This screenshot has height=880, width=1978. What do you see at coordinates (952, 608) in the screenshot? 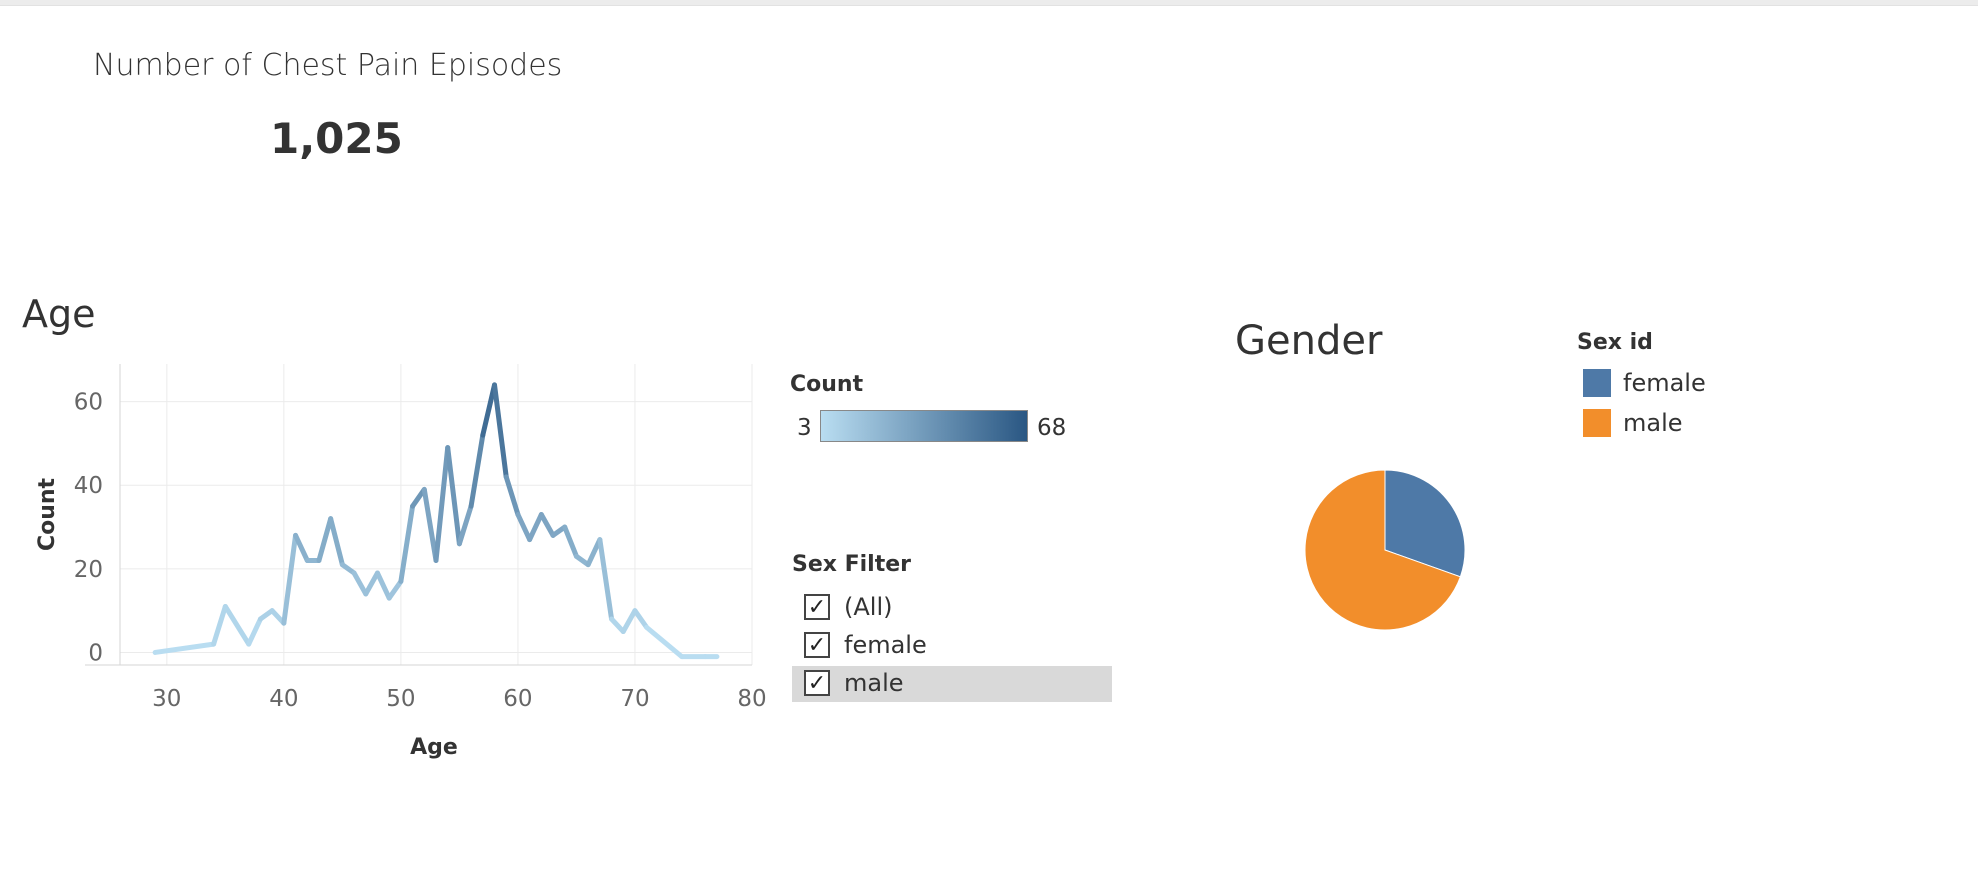
I see `filter-option-all: ✓ (All)` at bounding box center [952, 608].